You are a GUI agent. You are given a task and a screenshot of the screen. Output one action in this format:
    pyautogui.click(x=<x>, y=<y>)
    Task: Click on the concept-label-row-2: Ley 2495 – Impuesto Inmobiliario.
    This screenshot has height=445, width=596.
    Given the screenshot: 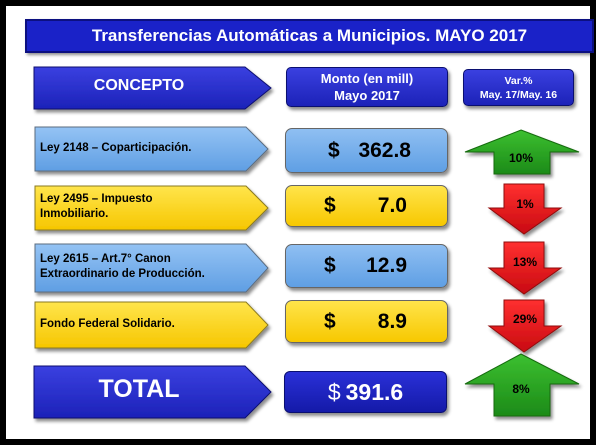 What is the action you would take?
    pyautogui.click(x=140, y=207)
    